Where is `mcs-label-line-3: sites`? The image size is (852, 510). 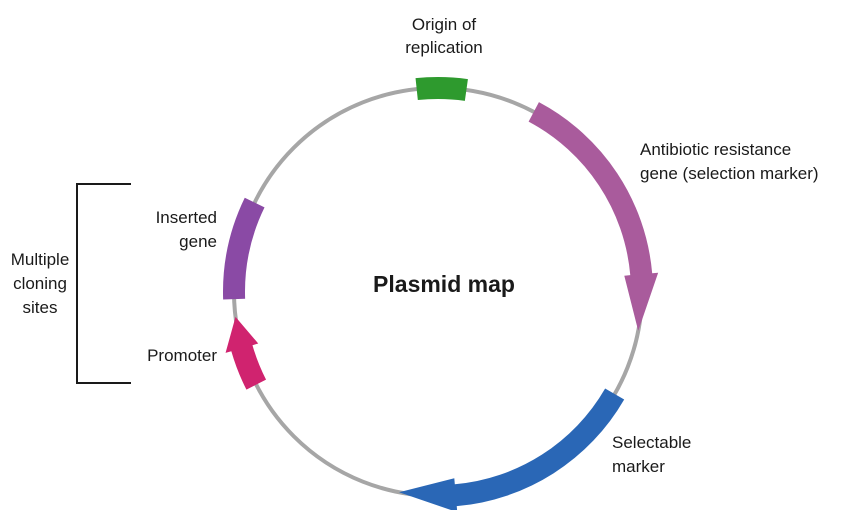
mcs-label-line-3: sites is located at coordinates (40, 307).